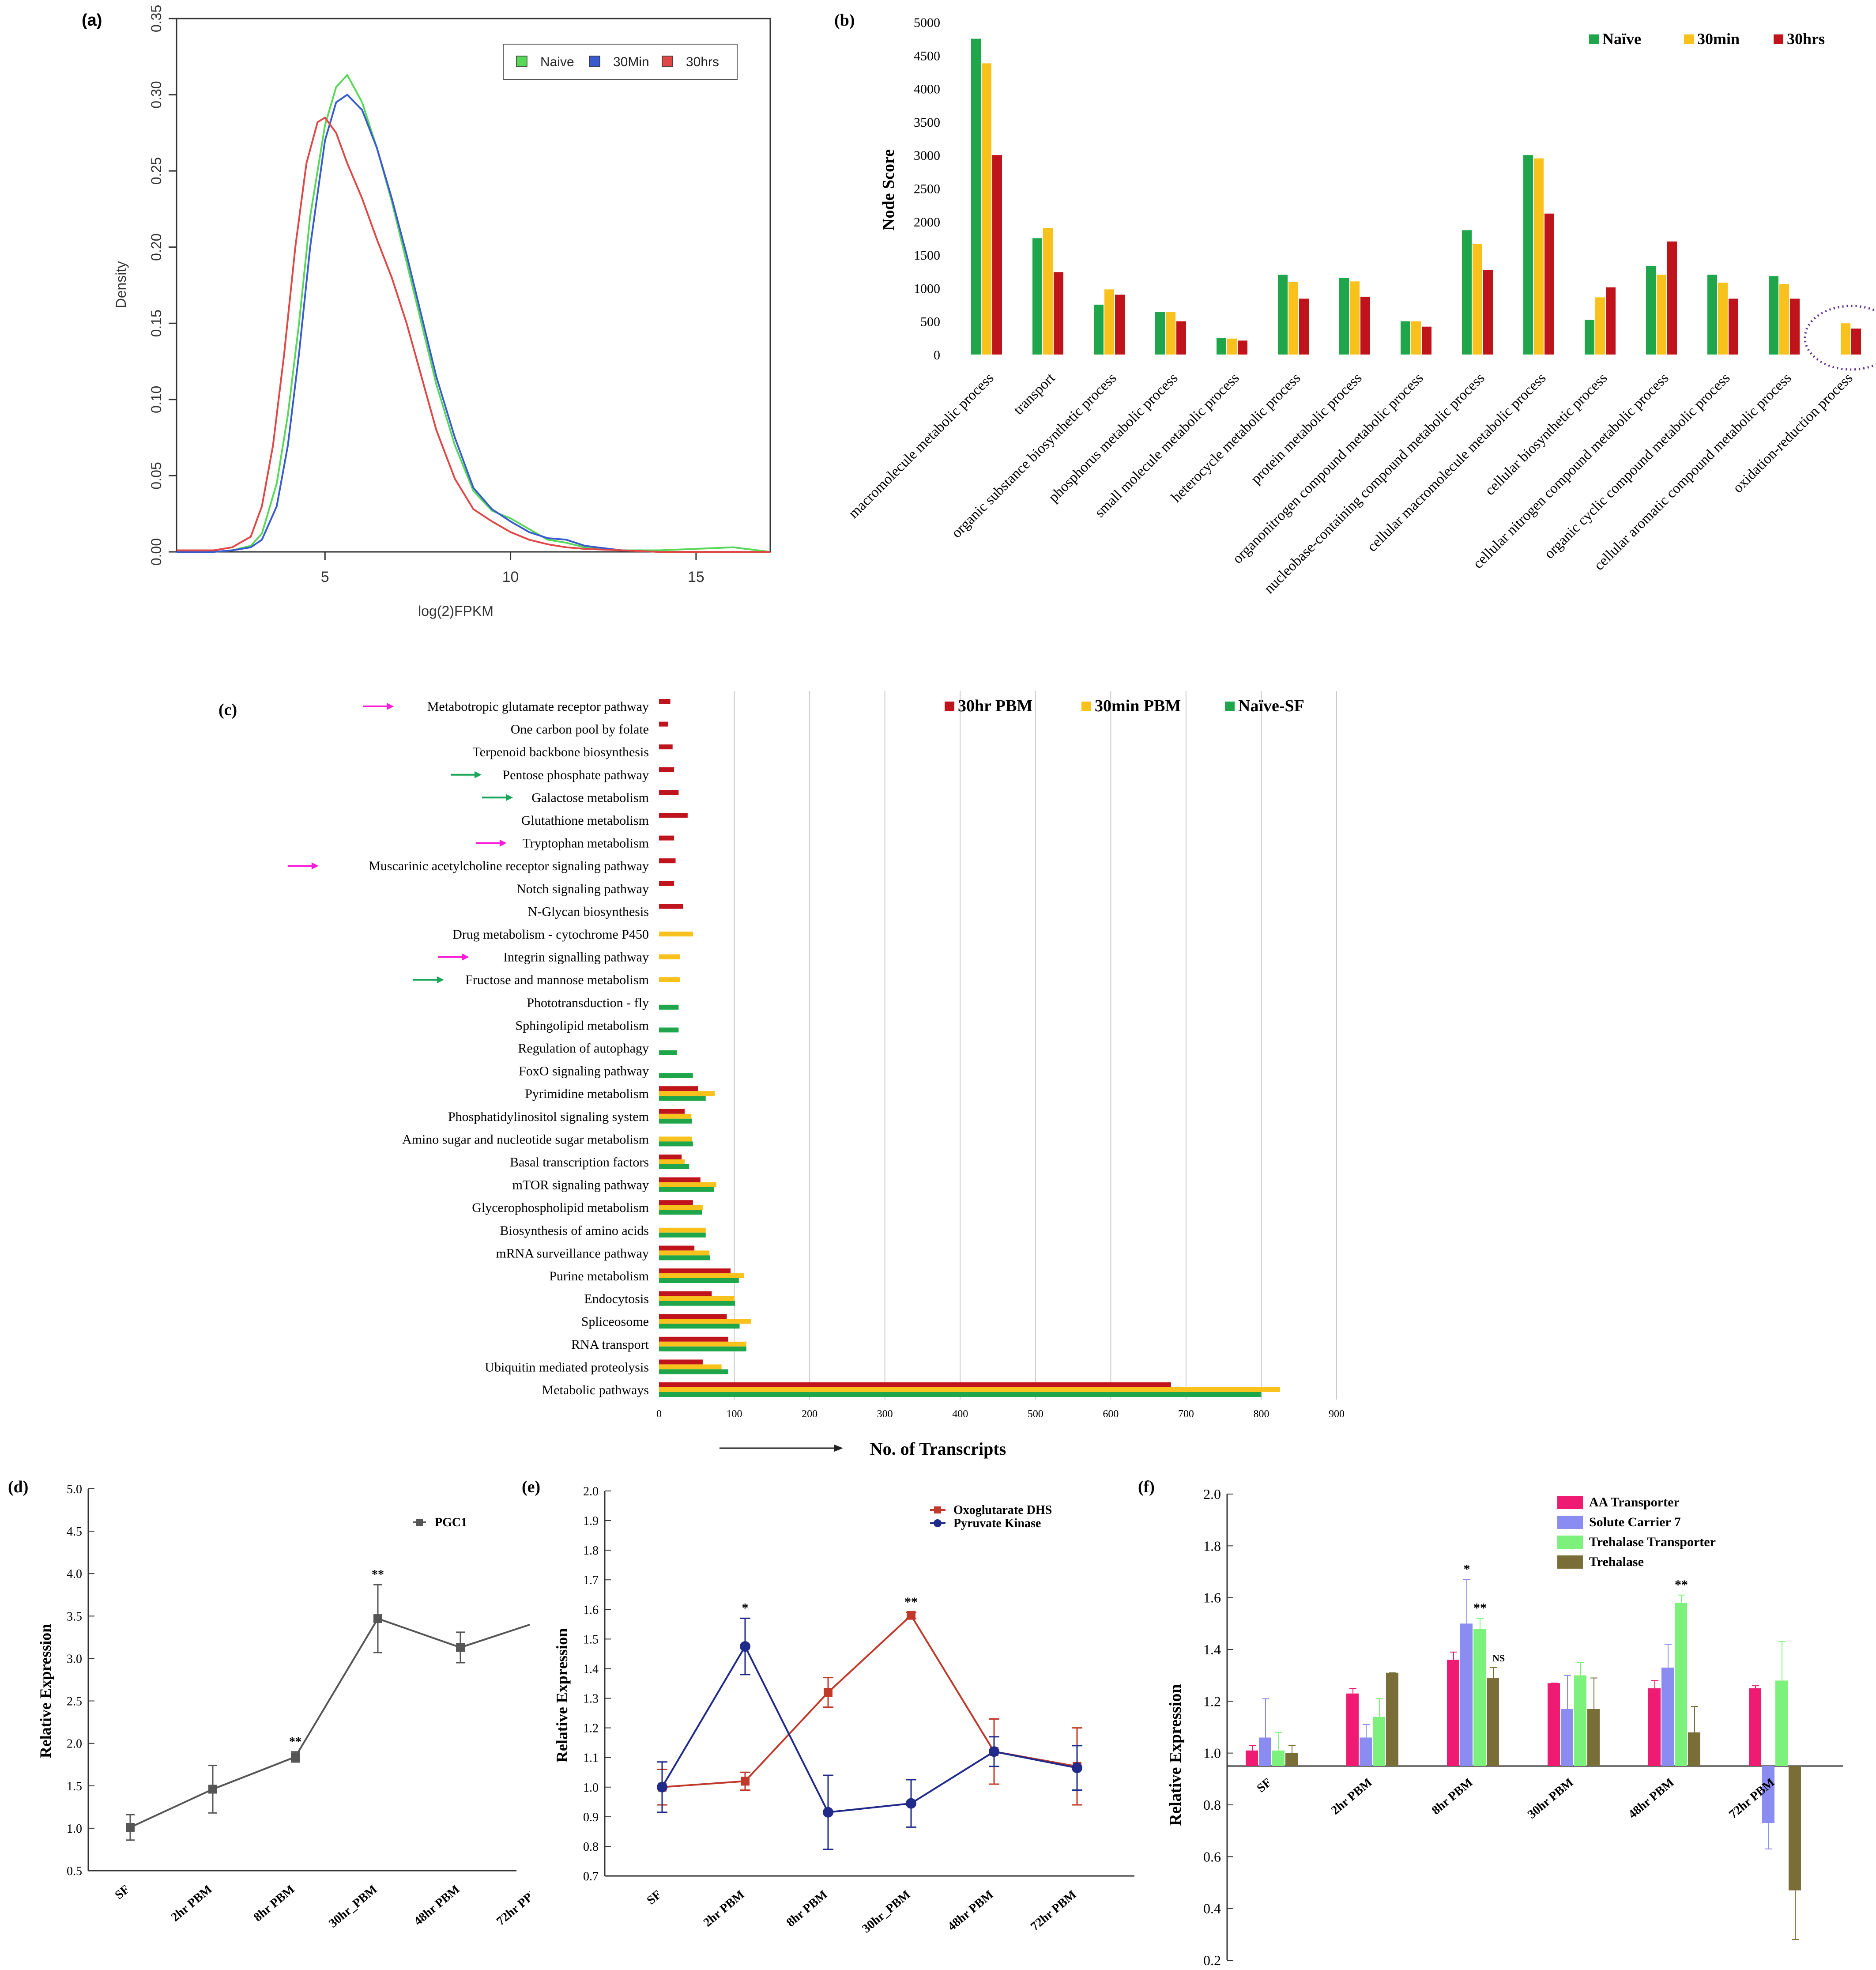 The width and height of the screenshot is (1876, 1970). I want to click on x-tick-label: 5, so click(325, 577).